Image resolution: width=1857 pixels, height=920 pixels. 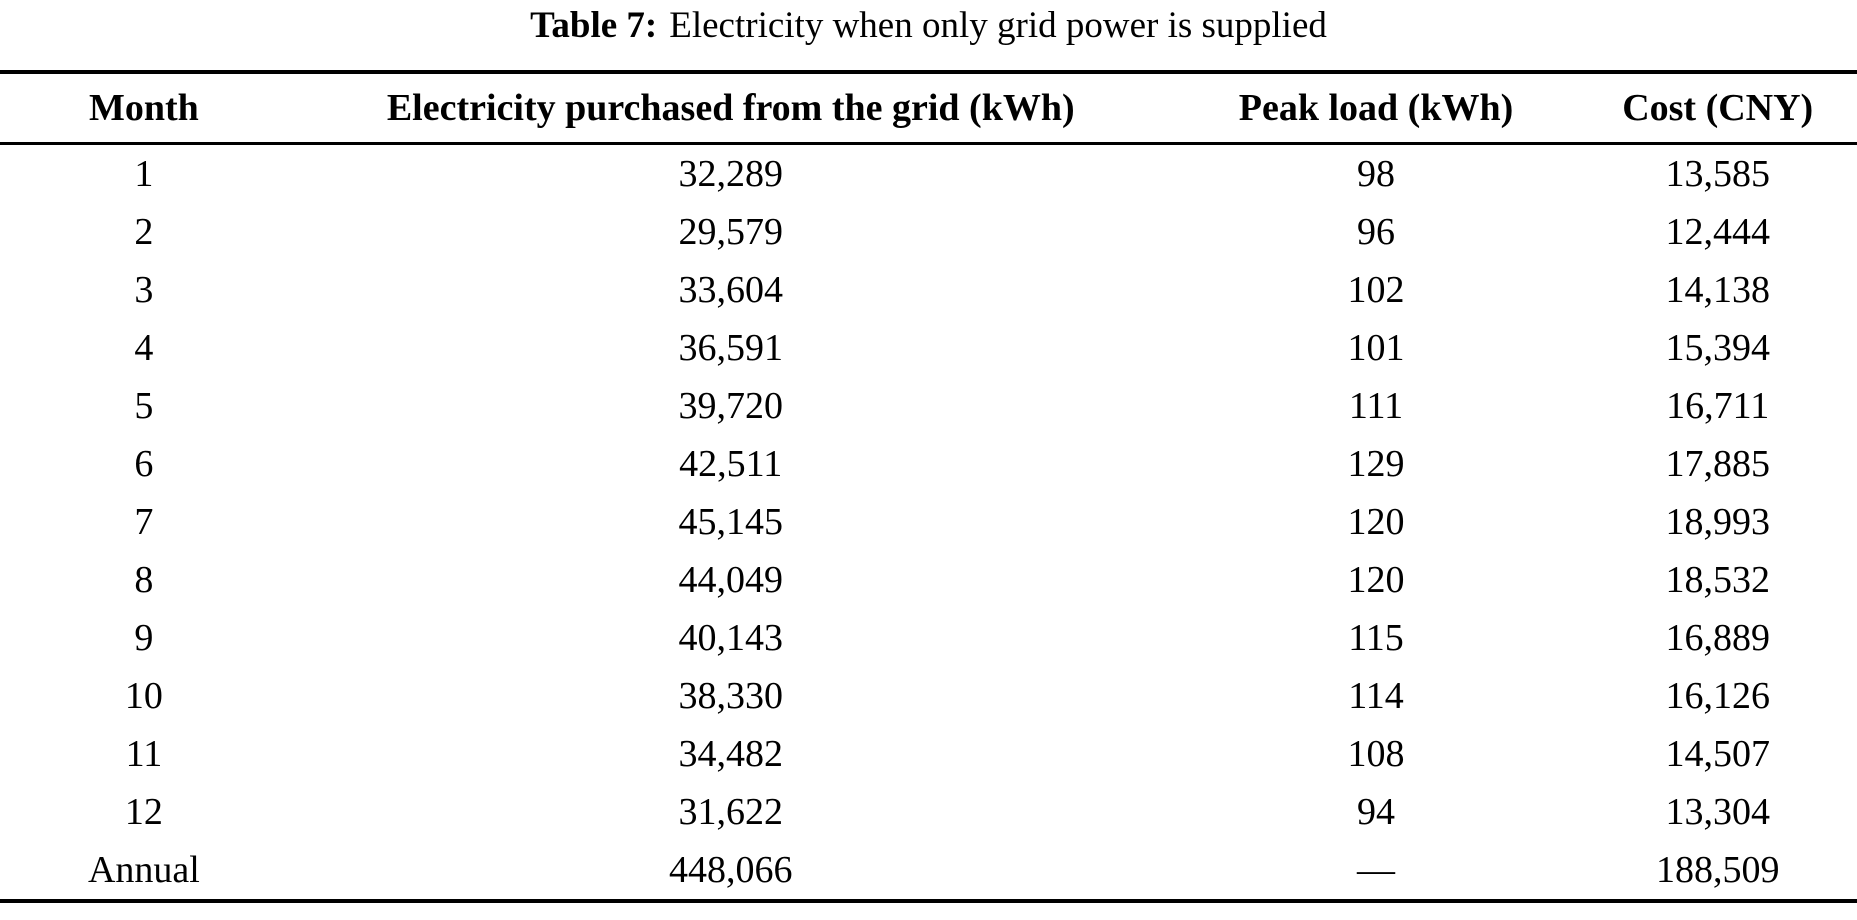 I want to click on table-row: 6 42,511 129 17,885, so click(x=928, y=464).